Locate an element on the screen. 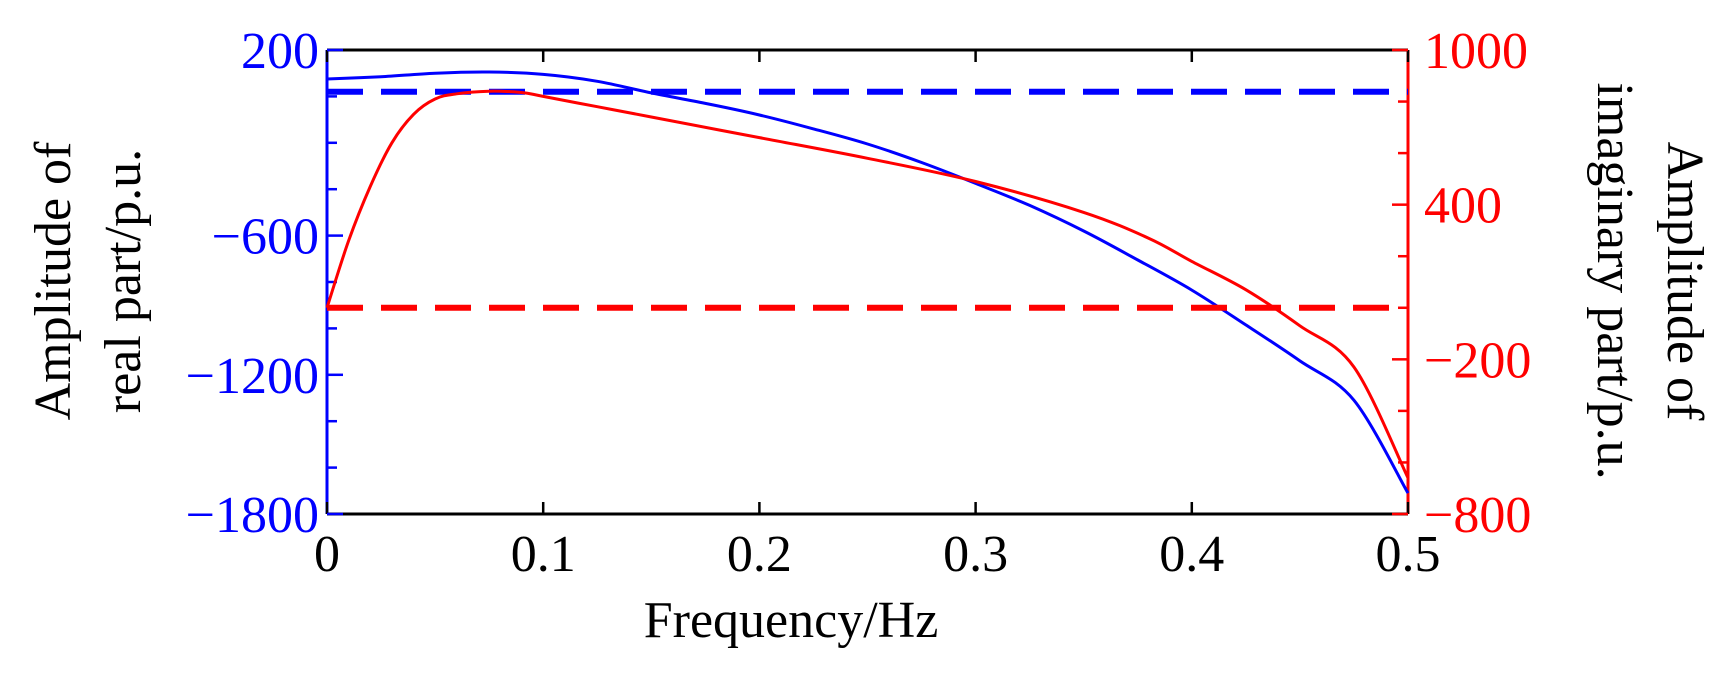 This screenshot has height=673, width=1710. x-tick-label: 0.3 is located at coordinates (975, 554).